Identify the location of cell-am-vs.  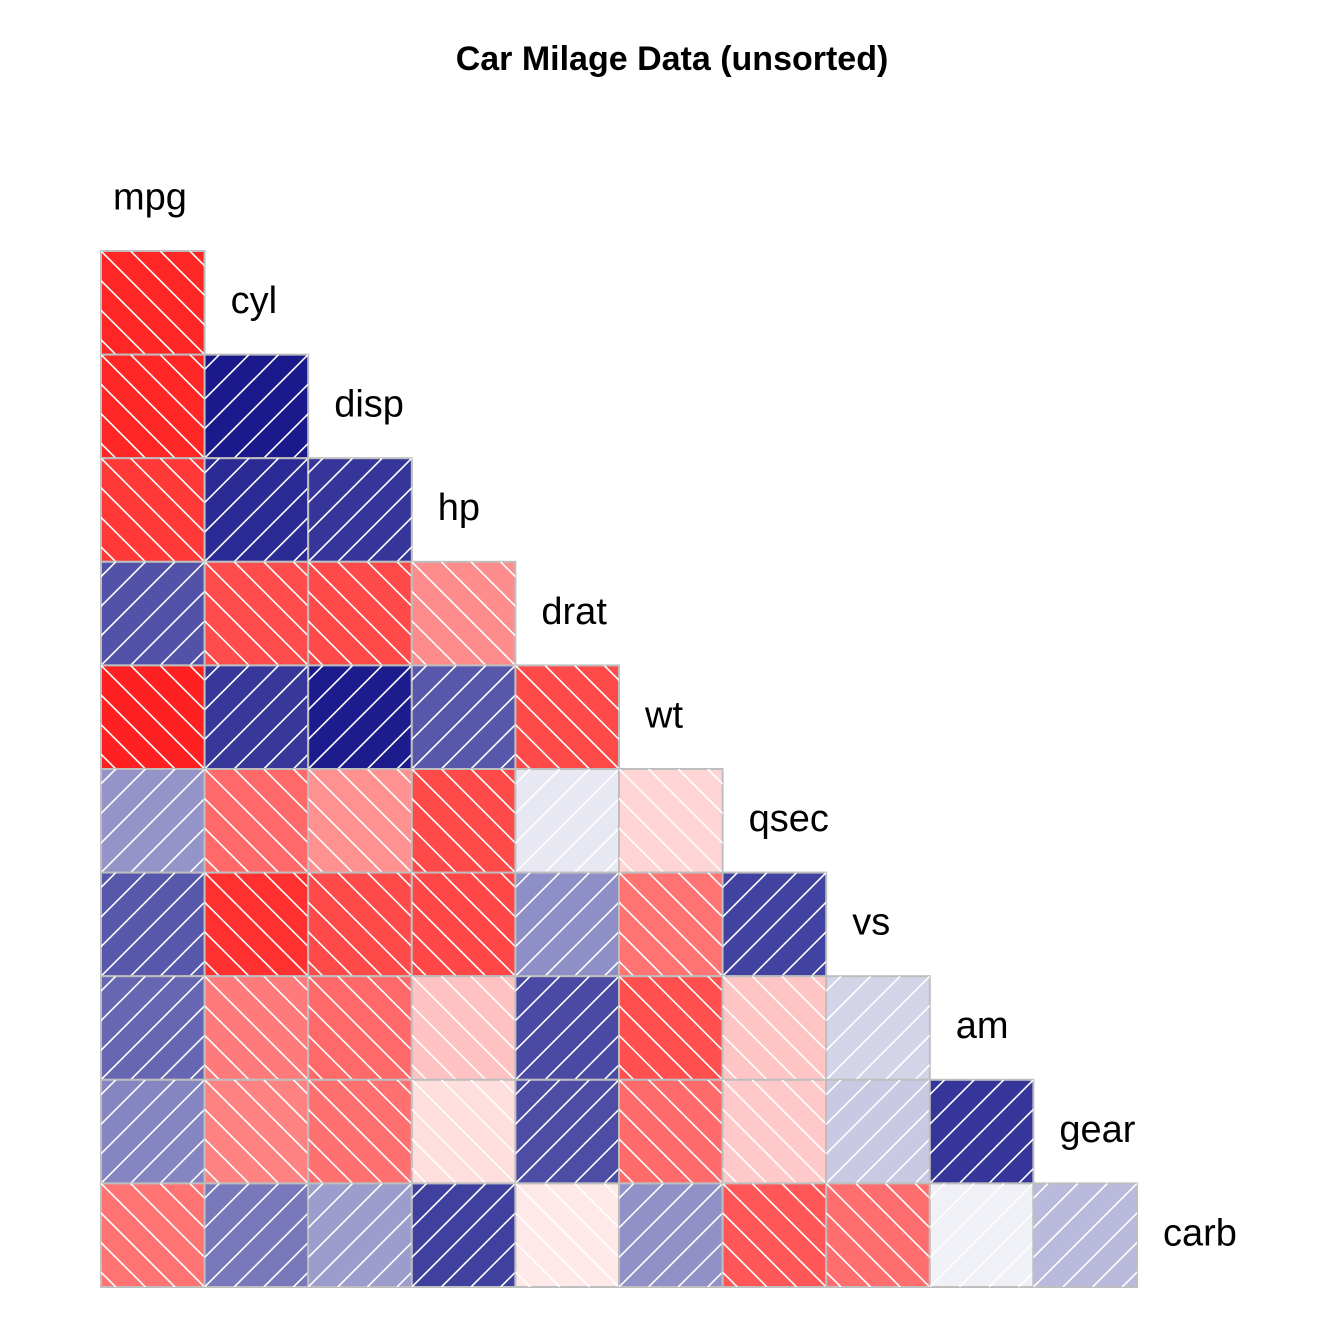
(878, 1028).